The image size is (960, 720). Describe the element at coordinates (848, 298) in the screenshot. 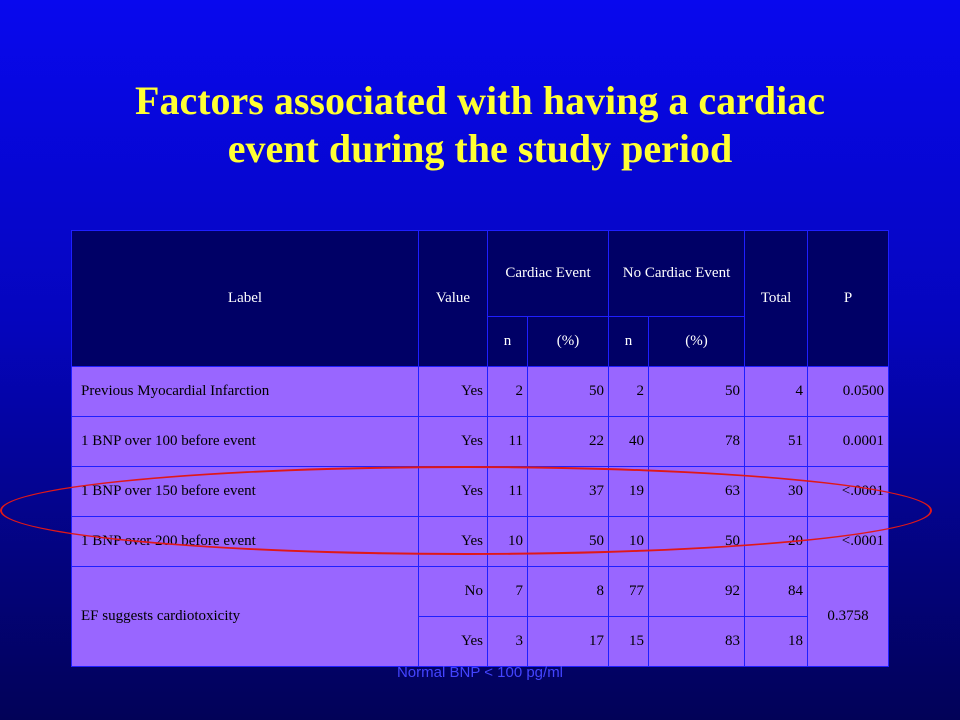

I see `header-p: P` at that location.